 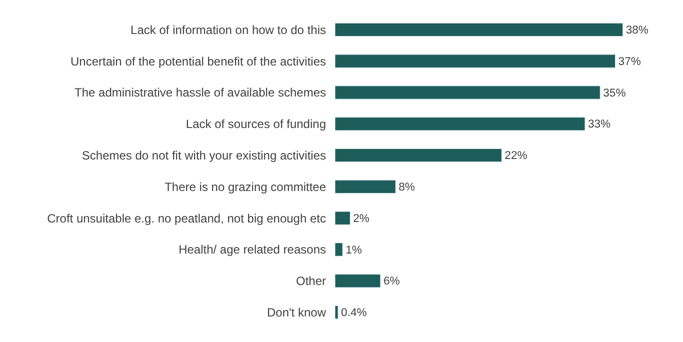 What do you see at coordinates (186, 218) in the screenshot?
I see `y-tick-label: Croft unsuitable e.g. no peatland, not big enough etc` at bounding box center [186, 218].